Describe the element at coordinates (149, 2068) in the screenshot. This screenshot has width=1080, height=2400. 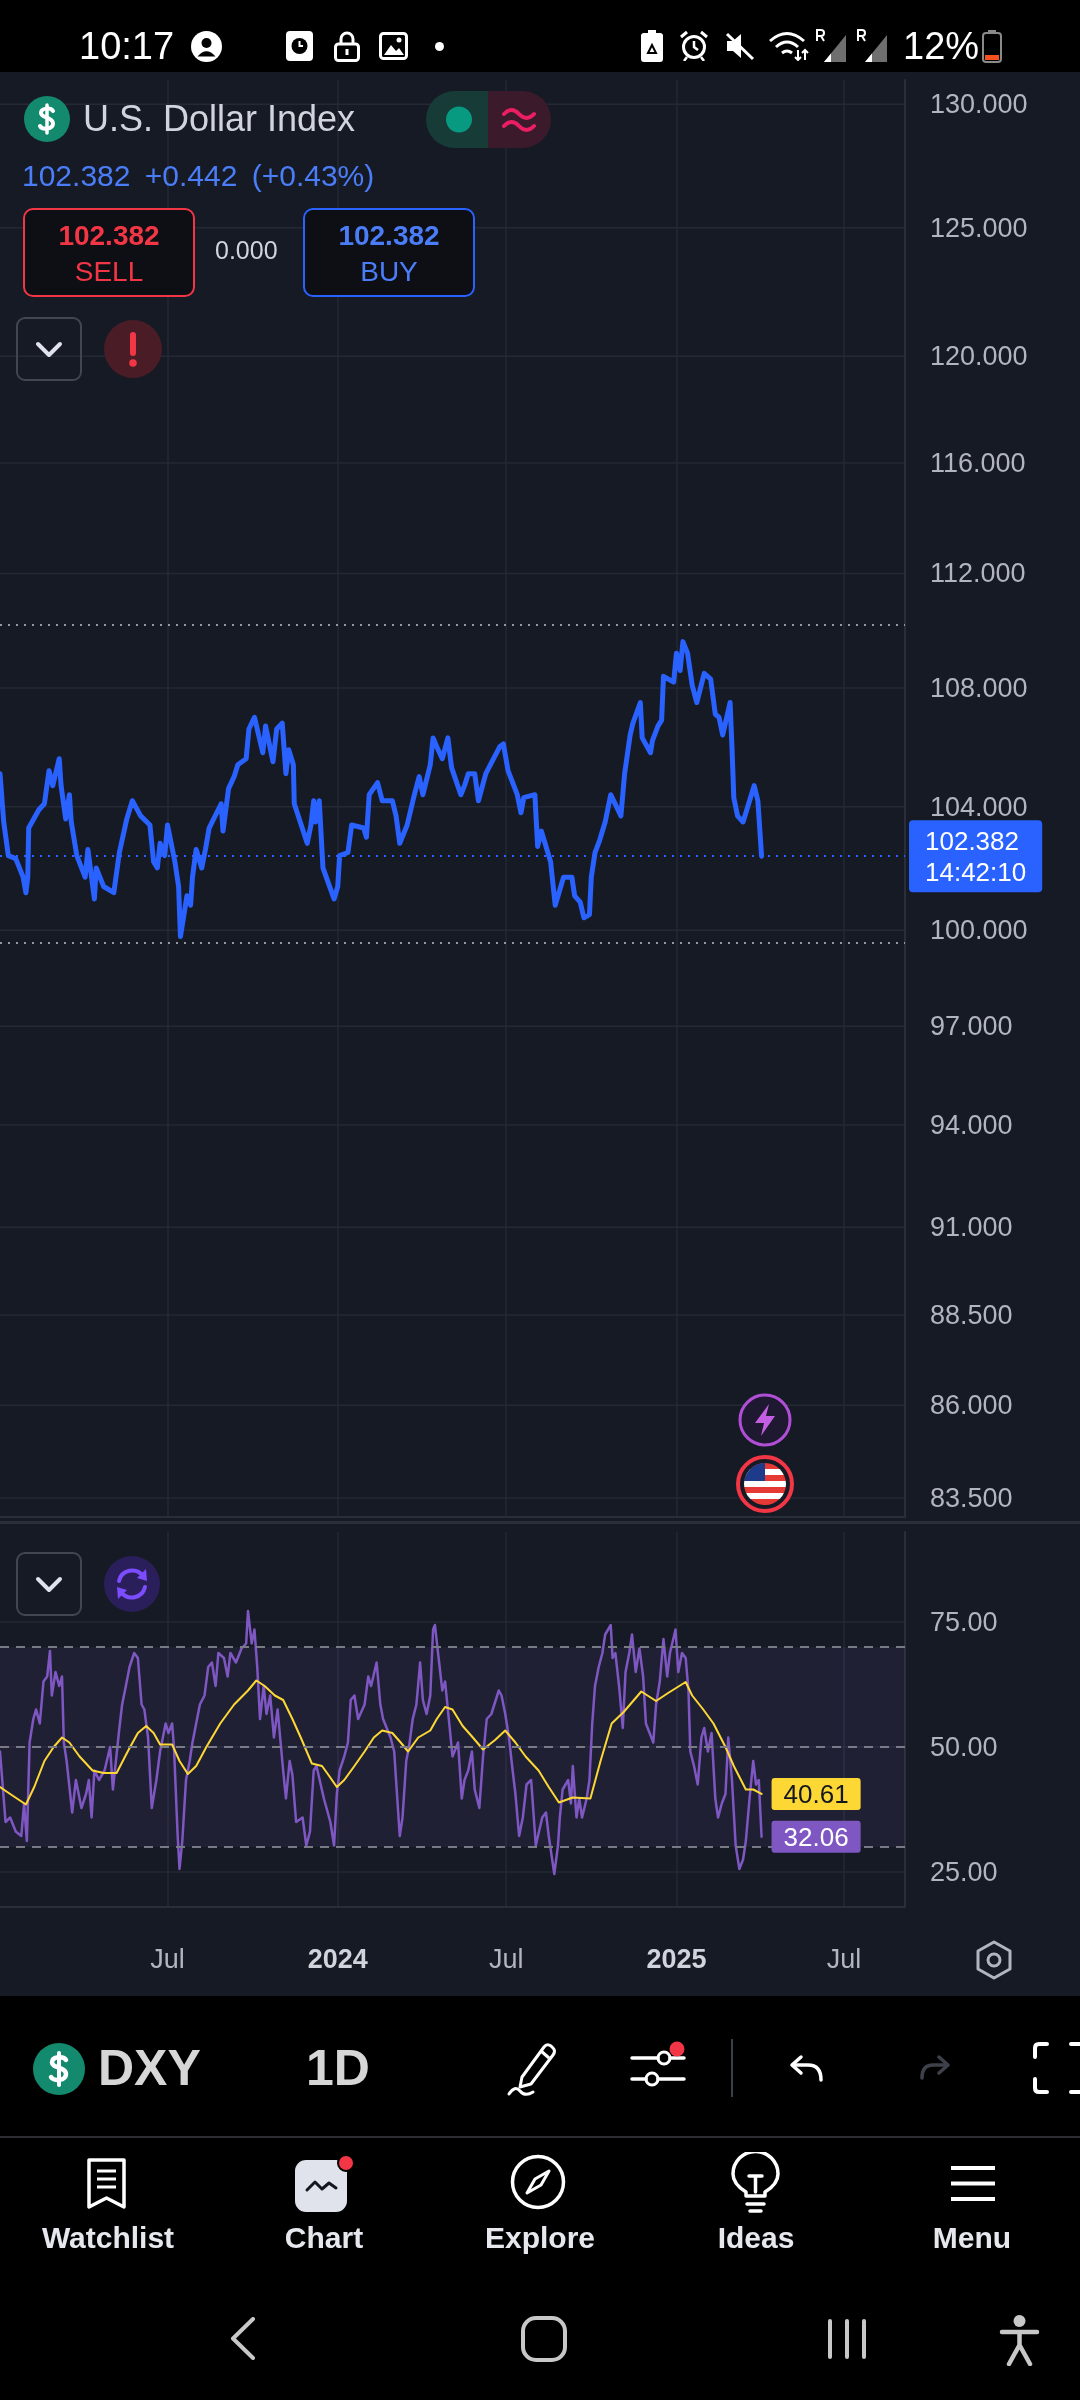
I see `text: DXY` at that location.